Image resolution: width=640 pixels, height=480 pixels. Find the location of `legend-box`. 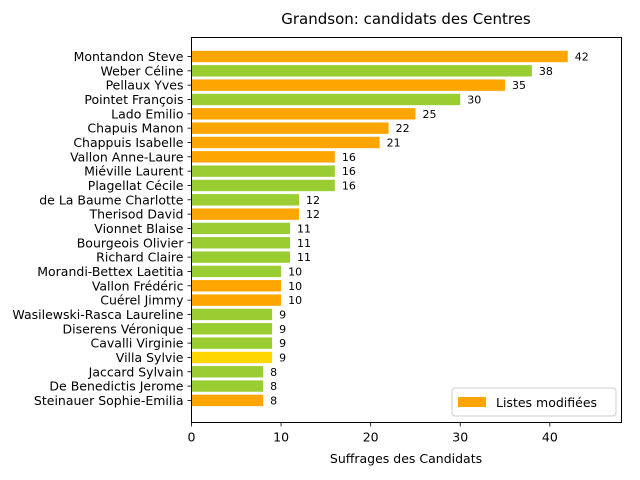

legend-box is located at coordinates (534, 402).